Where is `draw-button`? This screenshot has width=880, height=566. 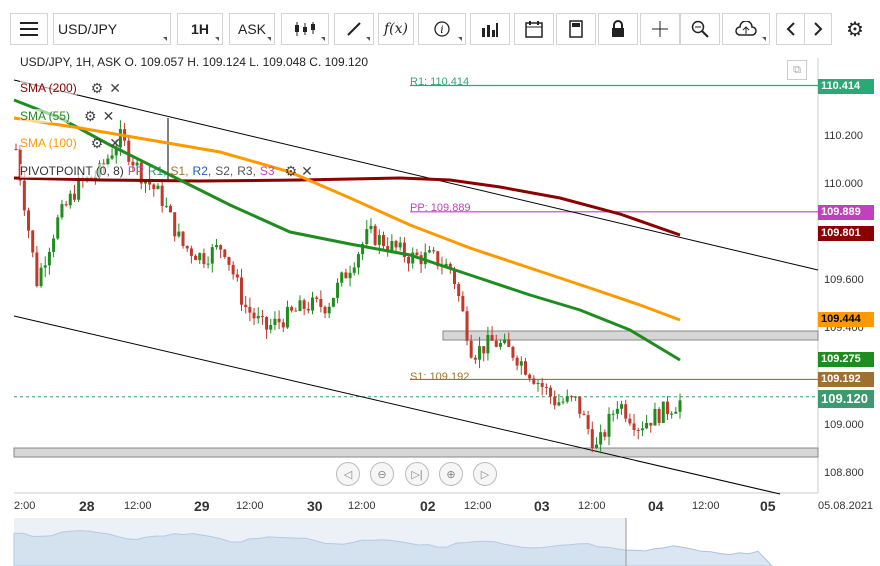 draw-button is located at coordinates (354, 29).